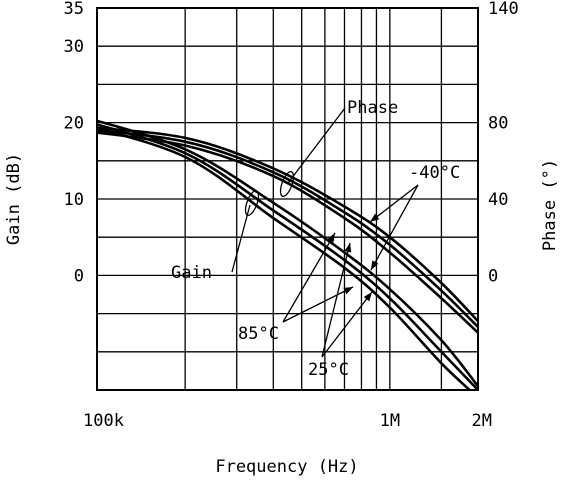  Describe the element at coordinates (74, 200) in the screenshot. I see `y-tick-label-left: 10` at that location.